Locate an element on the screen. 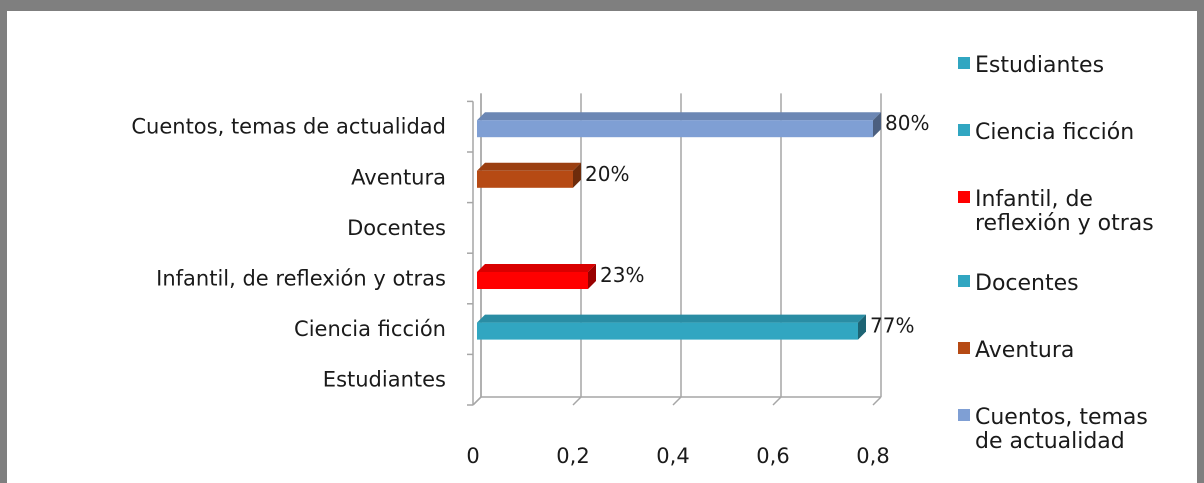 The image size is (1204, 483). category-label: Aventura is located at coordinates (398, 177).